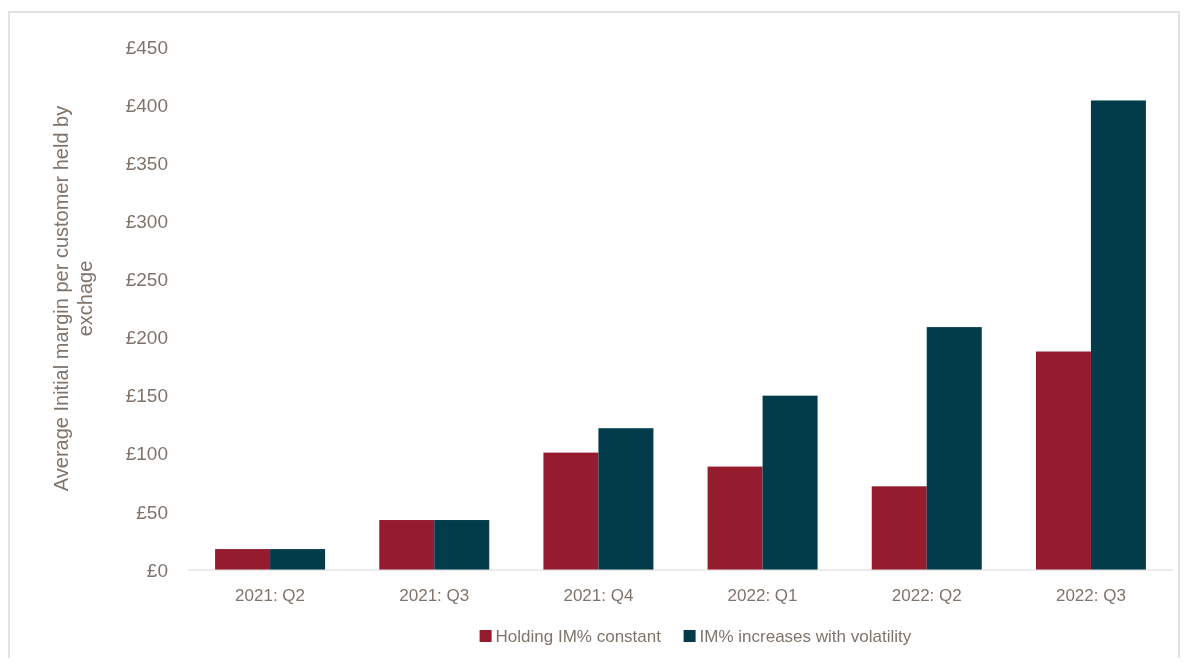  Describe the element at coordinates (157, 570) in the screenshot. I see `y-tick-label: £0` at that location.